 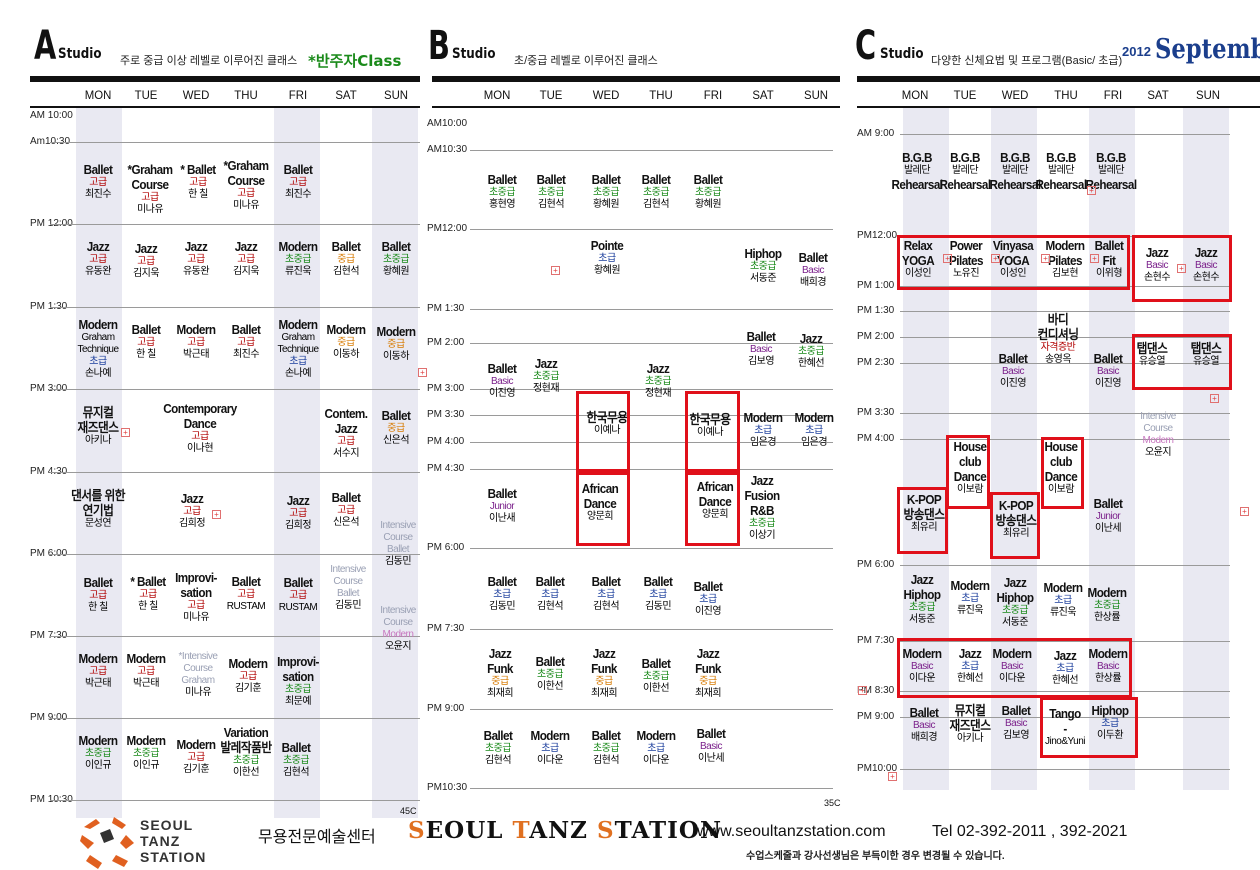 I want to click on class-cell-line: Improvi-, so click(x=298, y=661).